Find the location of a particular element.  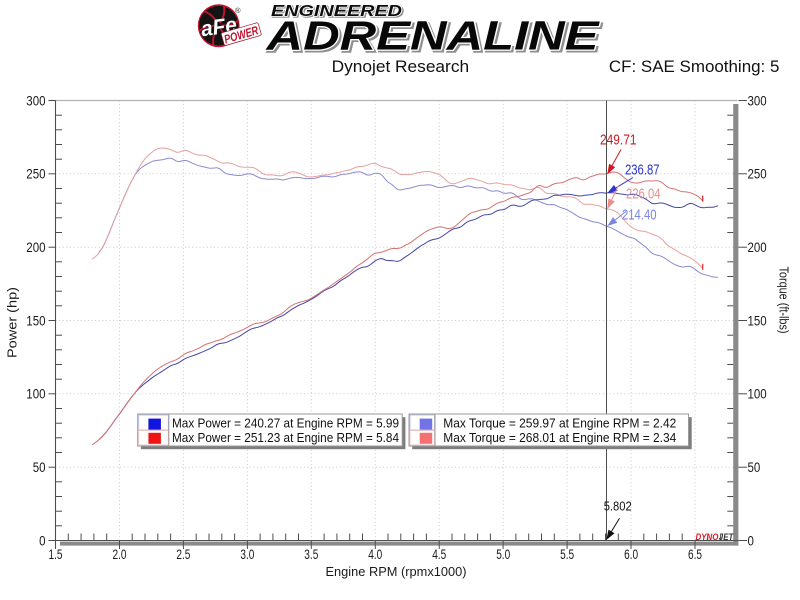

svg-text:Max Torque = 259.97 at Engine: Max Torque = 259.97 at Engine RPM = 2.42 is located at coordinates (559, 423).